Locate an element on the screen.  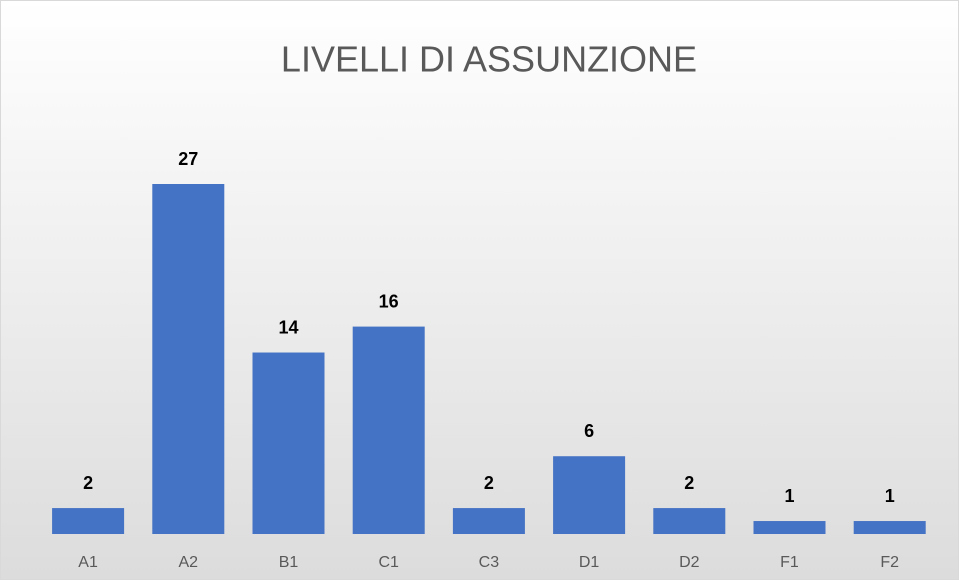
x-tick-label: C3 is located at coordinates (489, 562).